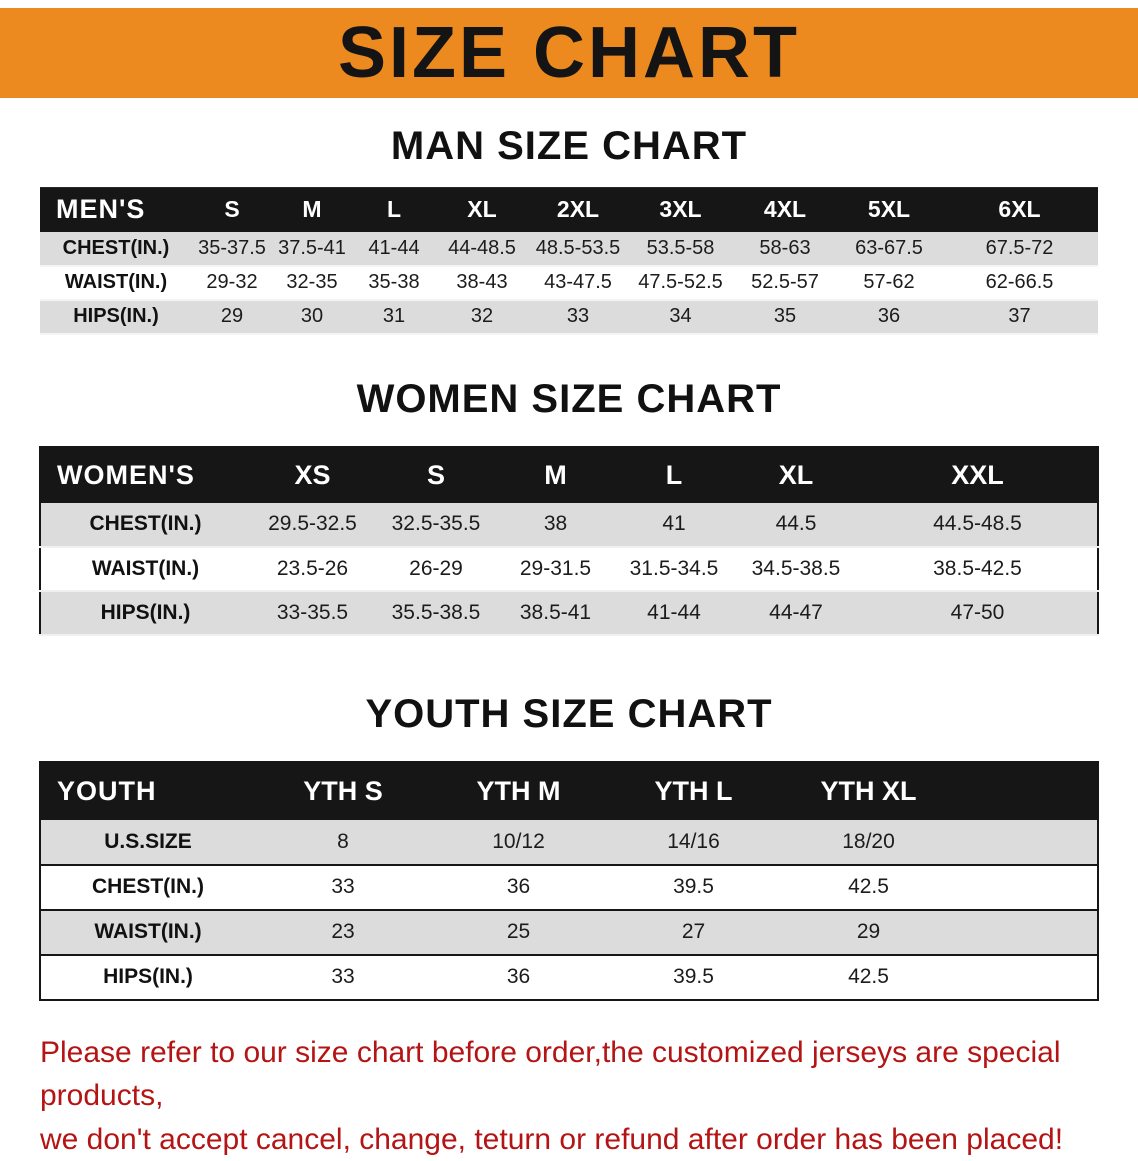 The width and height of the screenshot is (1138, 1161). Describe the element at coordinates (312, 475) in the screenshot. I see `column-header: XS` at that location.